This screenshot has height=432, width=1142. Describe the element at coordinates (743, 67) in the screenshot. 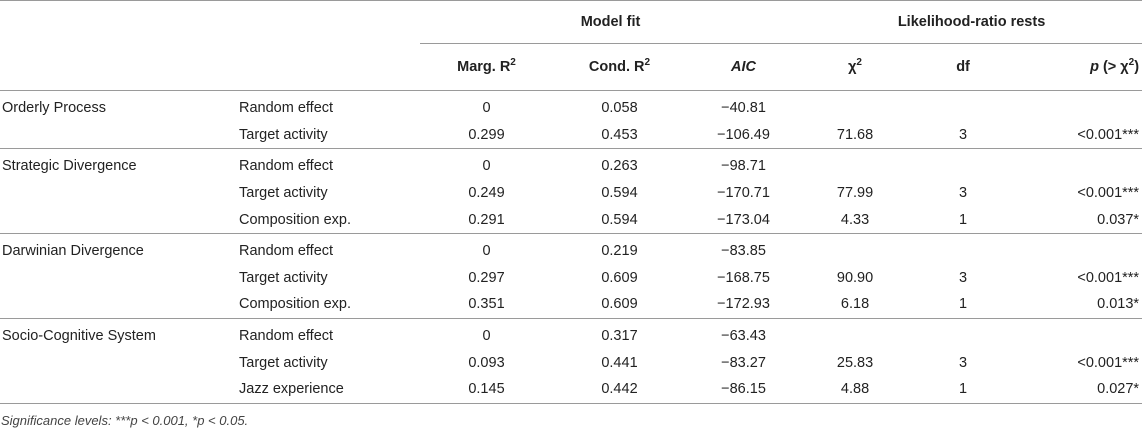

I see `aic-header: AIC` at that location.